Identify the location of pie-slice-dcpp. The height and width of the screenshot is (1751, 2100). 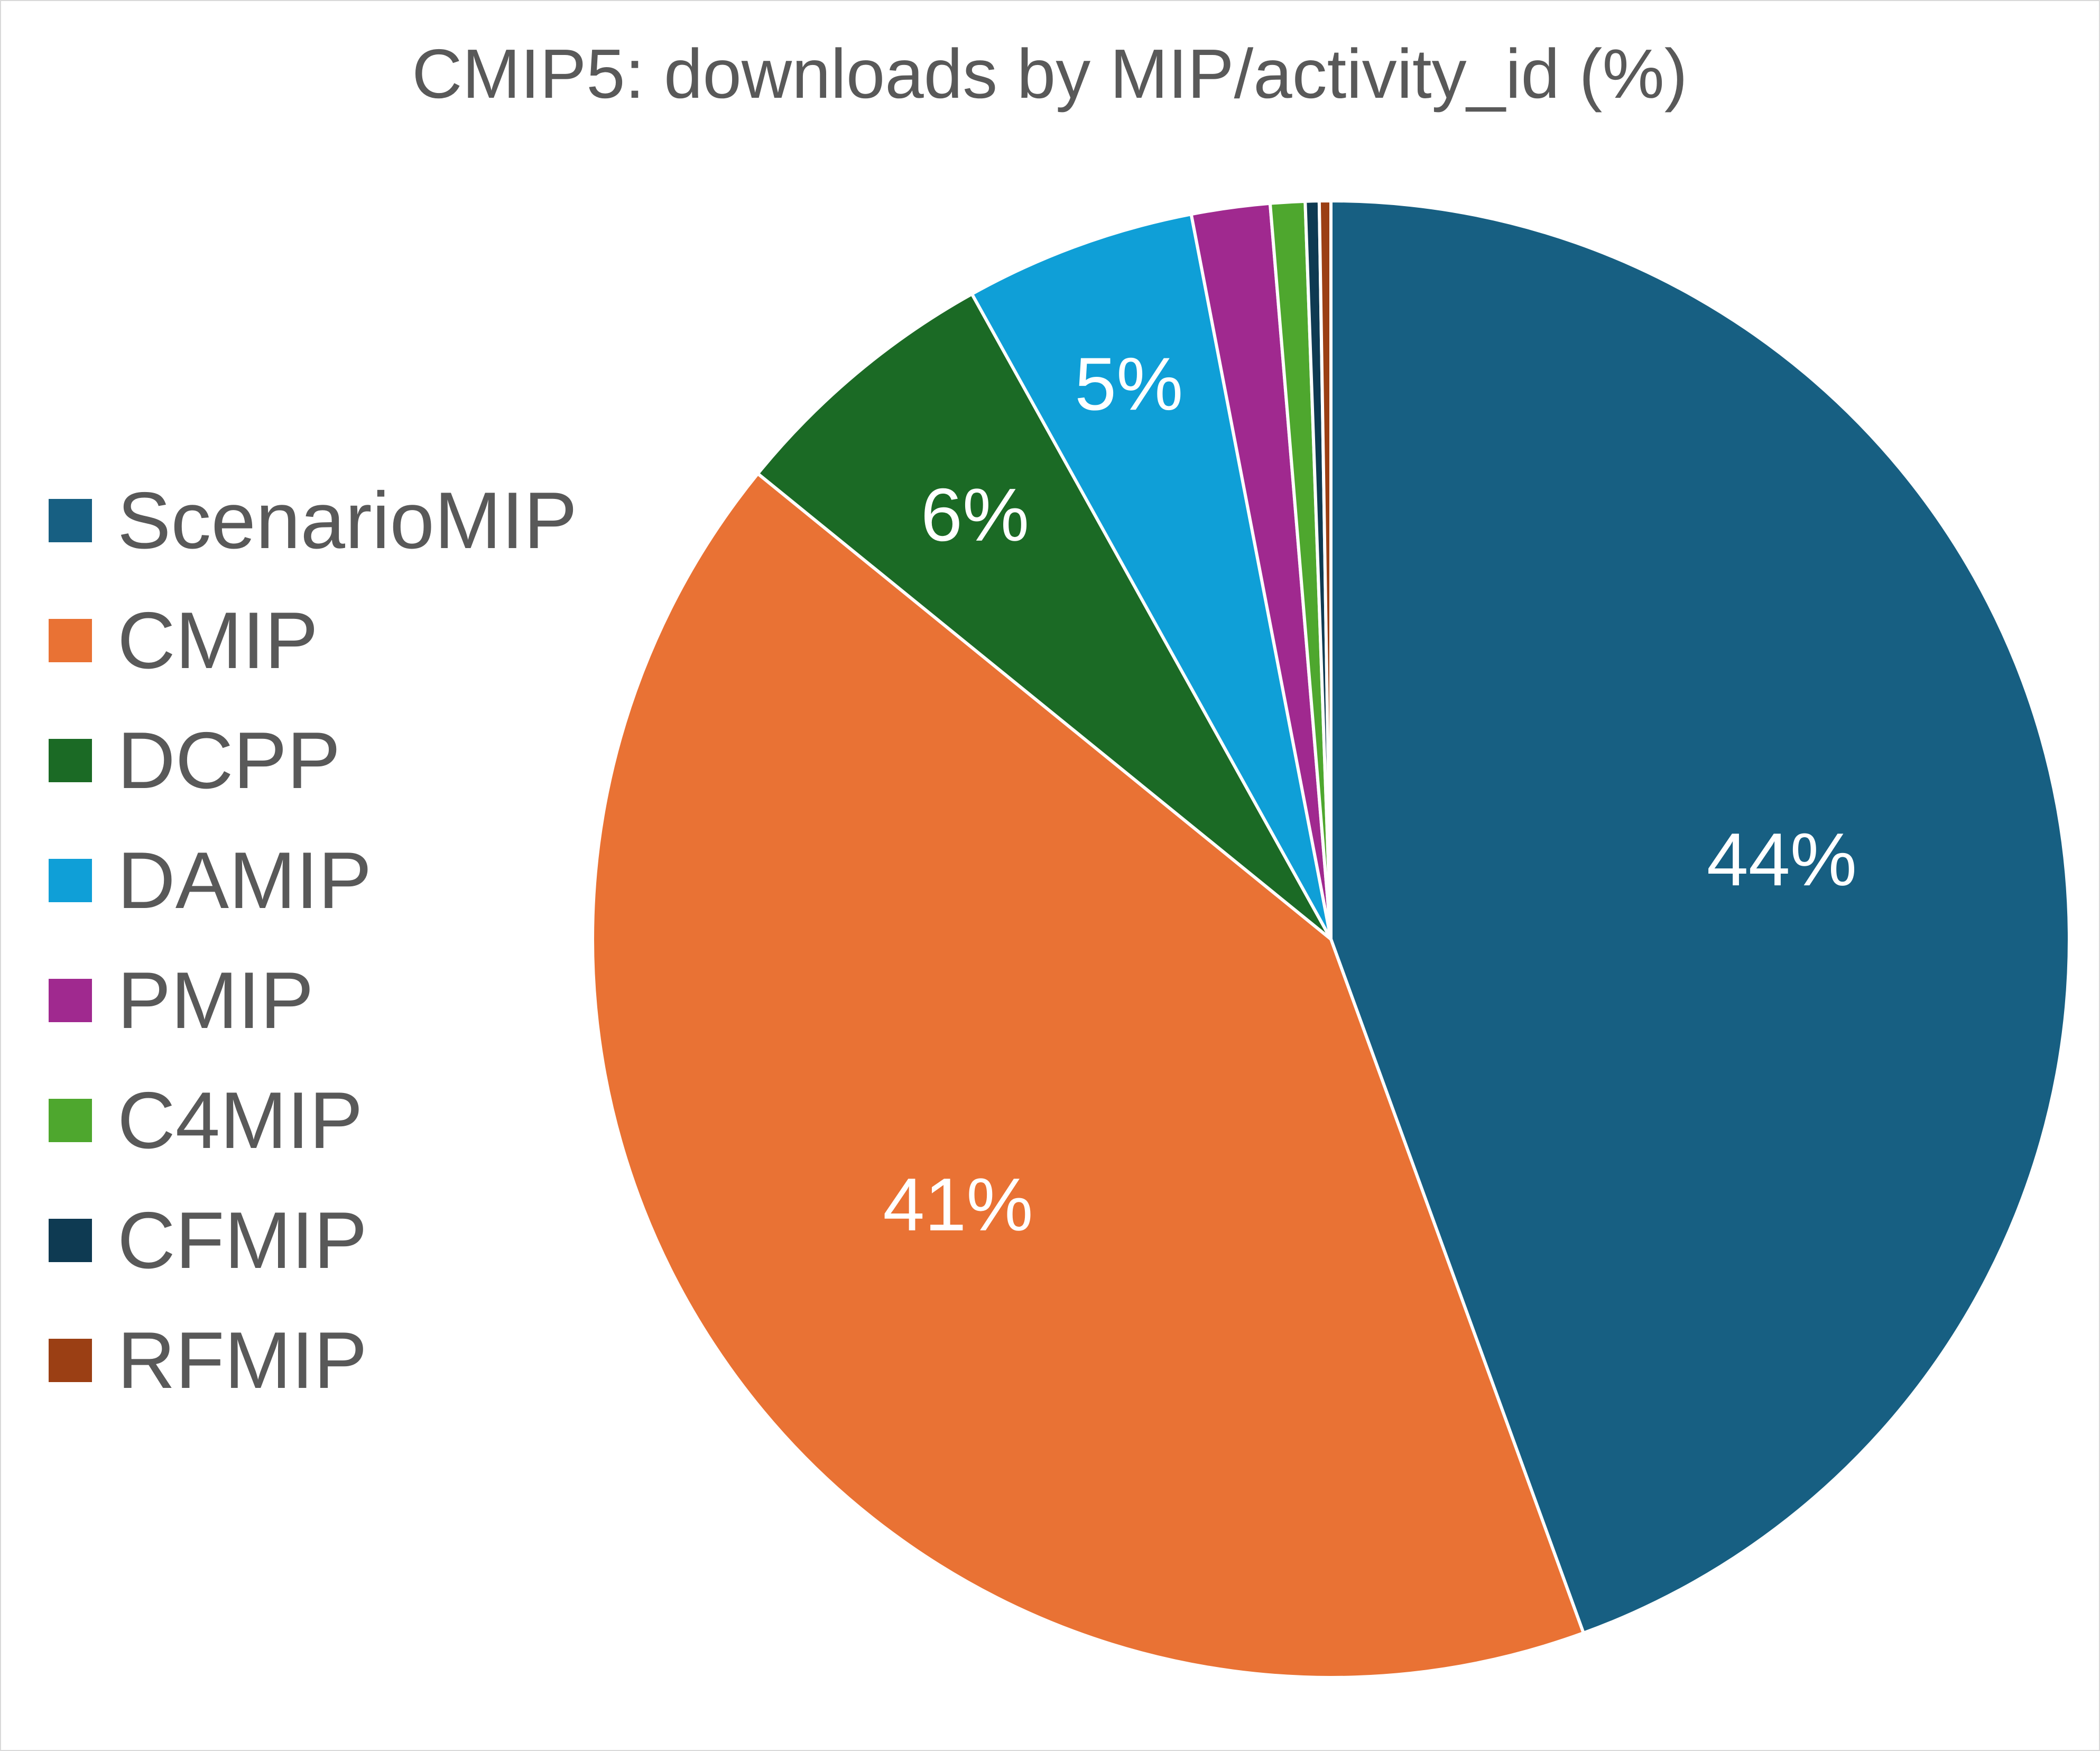
(1044, 616).